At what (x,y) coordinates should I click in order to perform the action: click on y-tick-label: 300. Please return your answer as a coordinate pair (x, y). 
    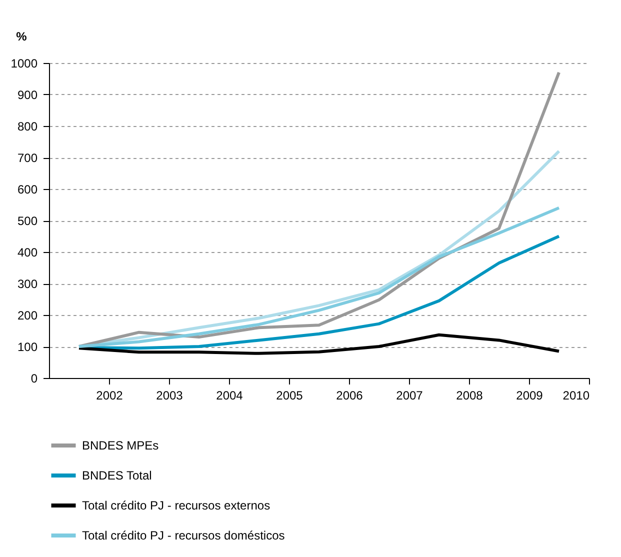
    Looking at the image, I should click on (27, 284).